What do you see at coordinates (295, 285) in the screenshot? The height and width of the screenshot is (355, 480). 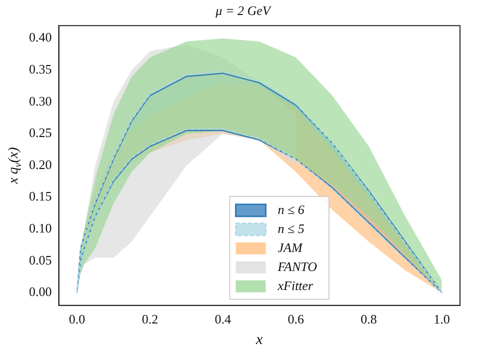 I see `legend-label: xFitter` at bounding box center [295, 285].